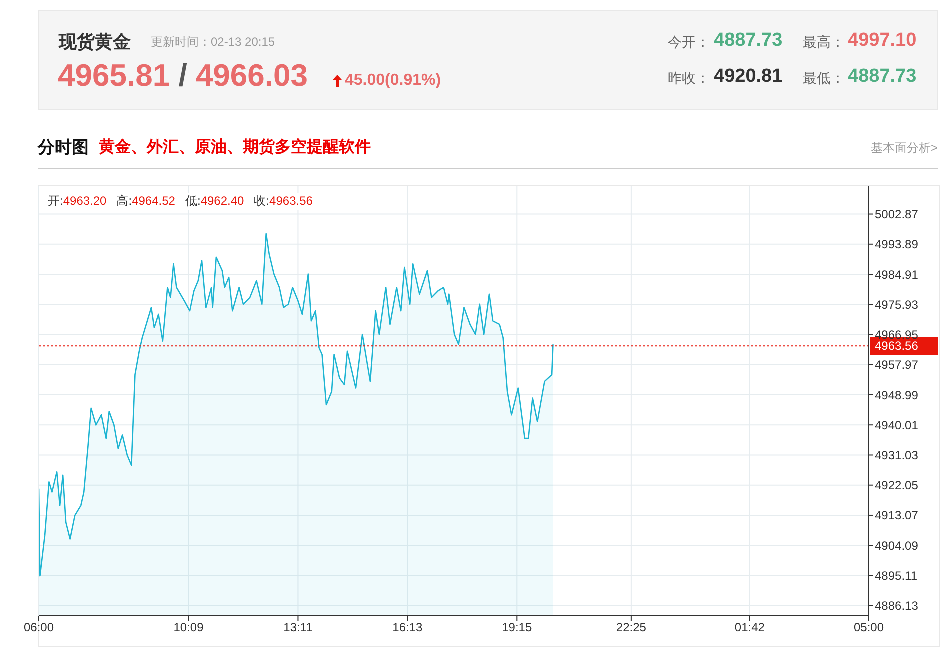  Describe the element at coordinates (95, 42) in the screenshot. I see `chart-title: 现货黄金` at that location.